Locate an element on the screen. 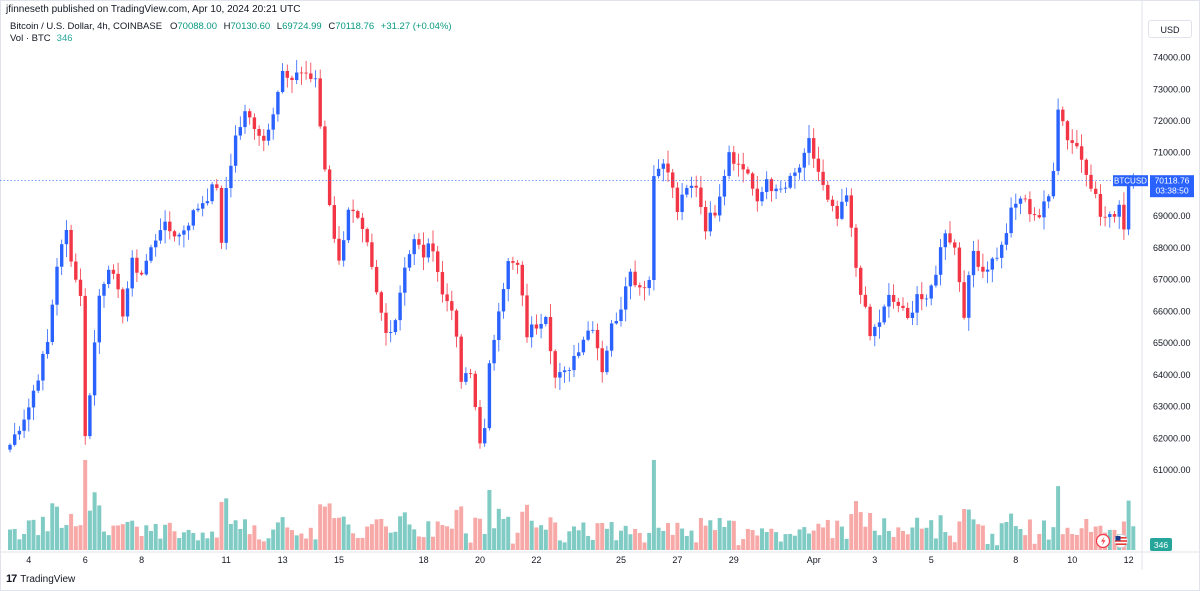 This screenshot has height=591, width=1200. time-tick-label: Apr is located at coordinates (814, 560).